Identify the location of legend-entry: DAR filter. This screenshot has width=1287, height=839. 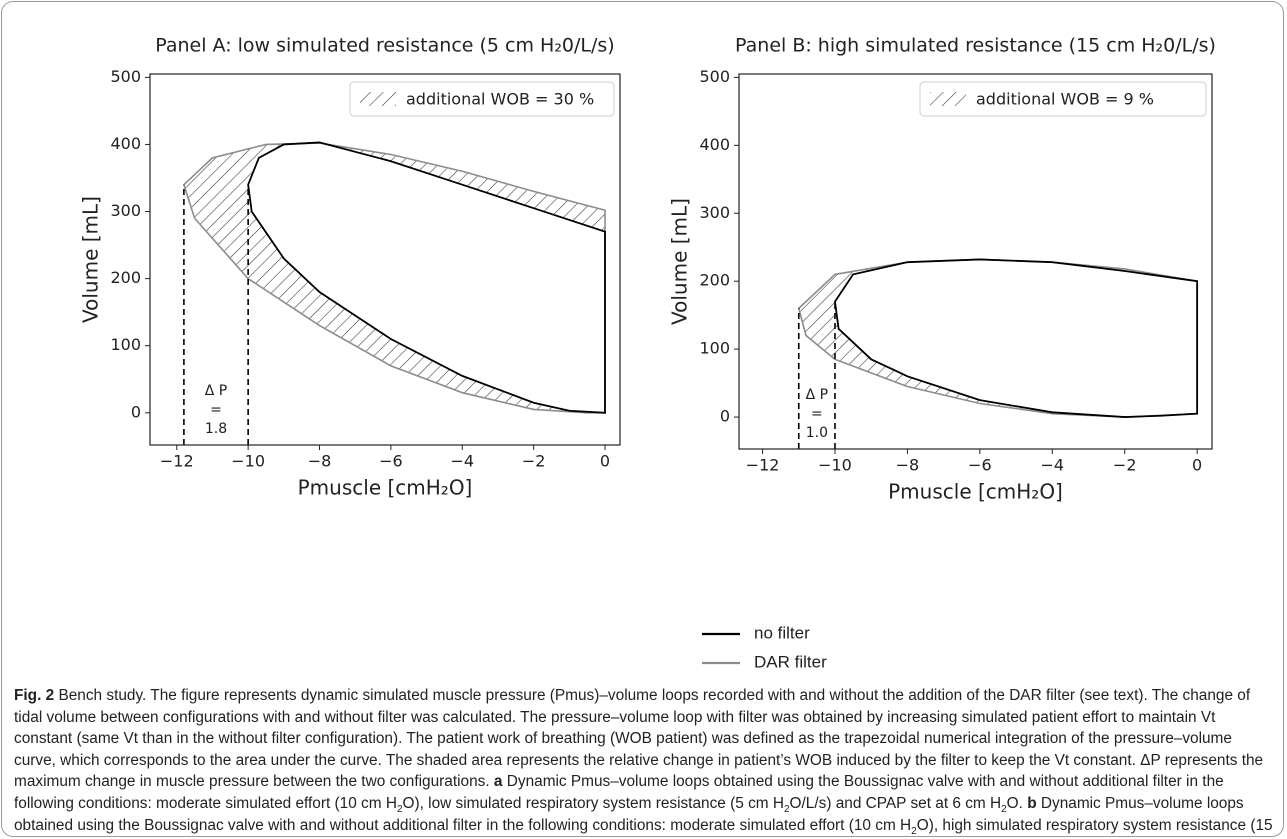
(790, 661).